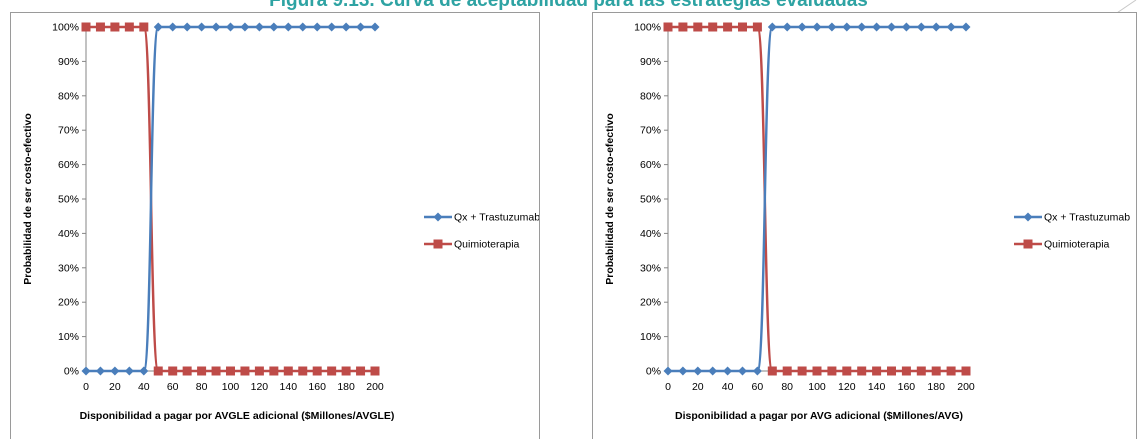  I want to click on legend-marker-diamond, so click(438, 217).